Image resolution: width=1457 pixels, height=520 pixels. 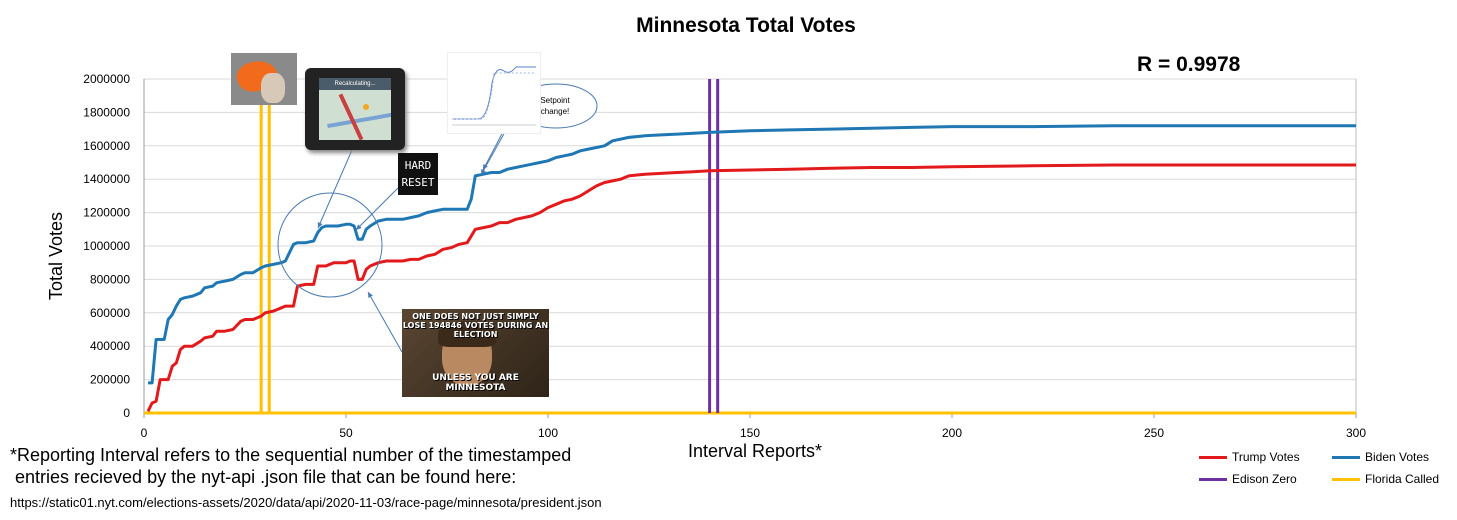 What do you see at coordinates (548, 433) in the screenshot?
I see `x-tick-label: 100` at bounding box center [548, 433].